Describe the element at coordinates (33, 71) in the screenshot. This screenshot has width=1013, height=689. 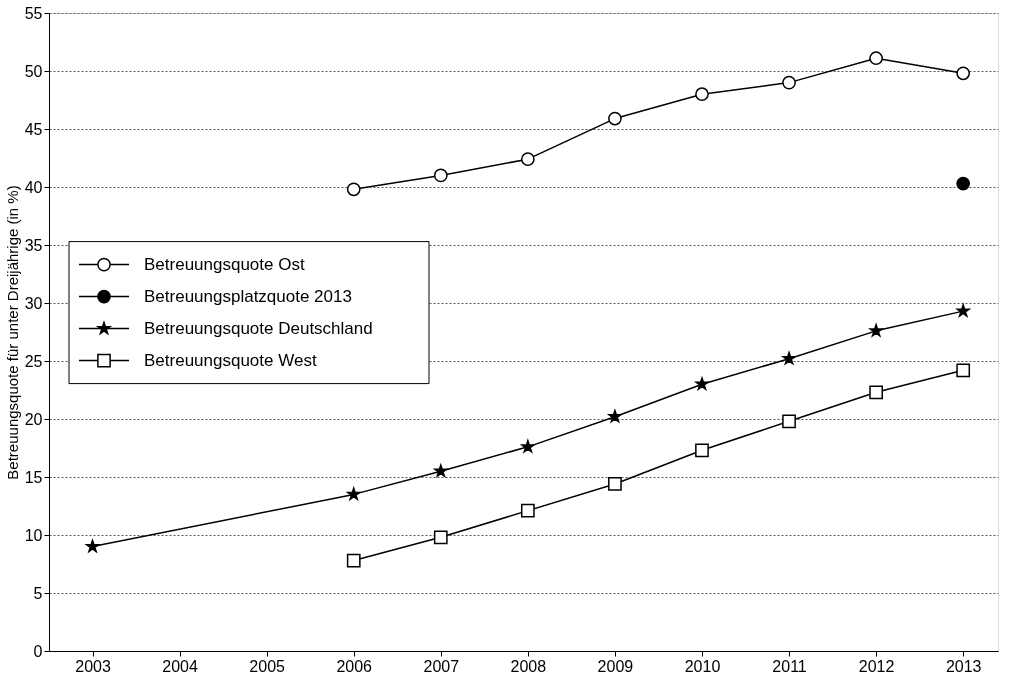
I see `y-tick-label: 50` at that location.